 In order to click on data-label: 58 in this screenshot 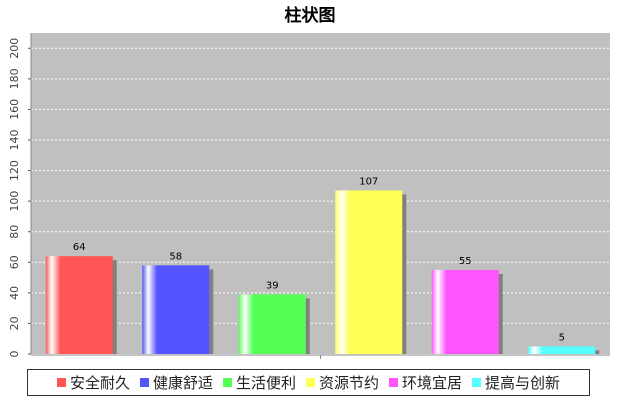, I will do `click(175, 256)`.